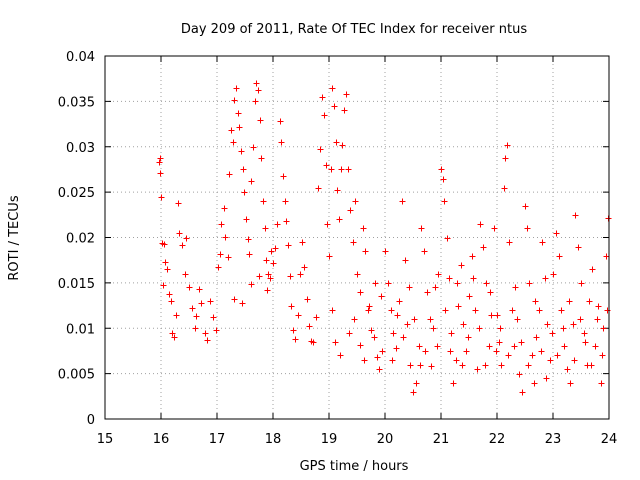  Describe the element at coordinates (105, 439) in the screenshot. I see `x-tick-label: 15` at that location.